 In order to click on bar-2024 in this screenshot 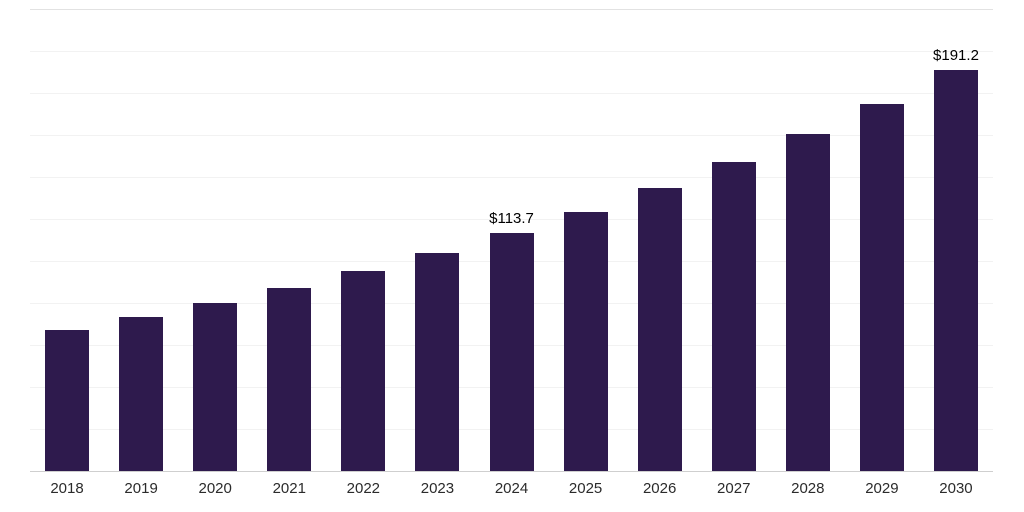, I will do `click(511, 352)`.